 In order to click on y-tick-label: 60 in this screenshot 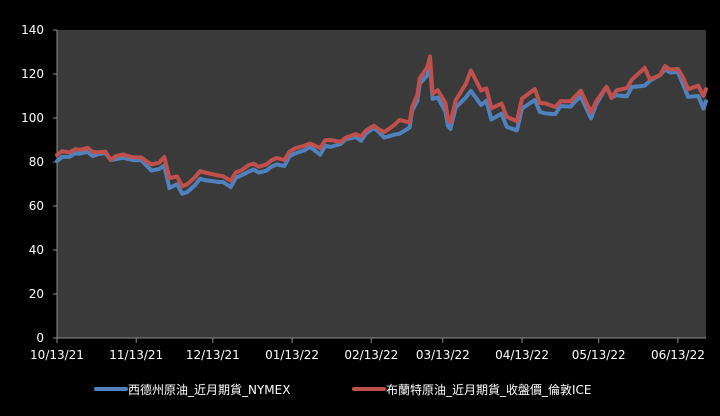, I will do `click(36, 206)`.